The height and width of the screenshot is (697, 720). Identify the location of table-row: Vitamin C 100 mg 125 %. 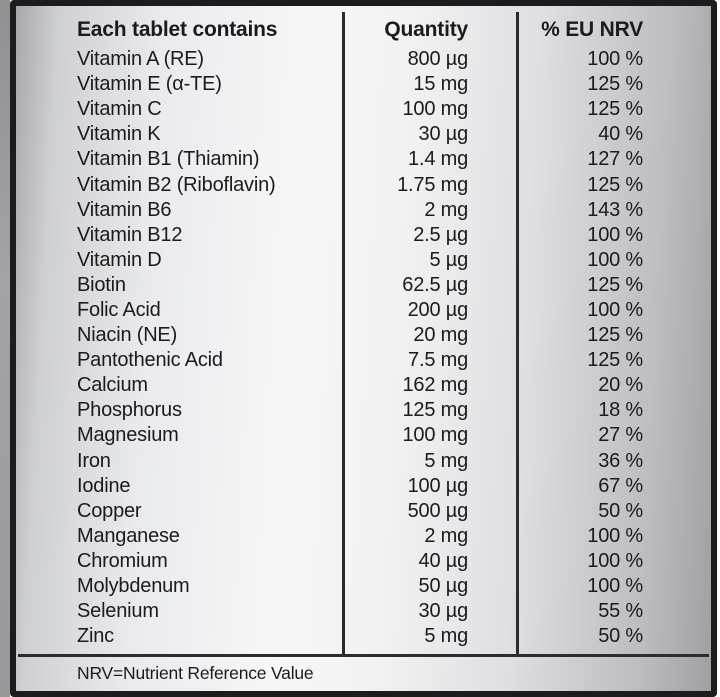
(363, 109).